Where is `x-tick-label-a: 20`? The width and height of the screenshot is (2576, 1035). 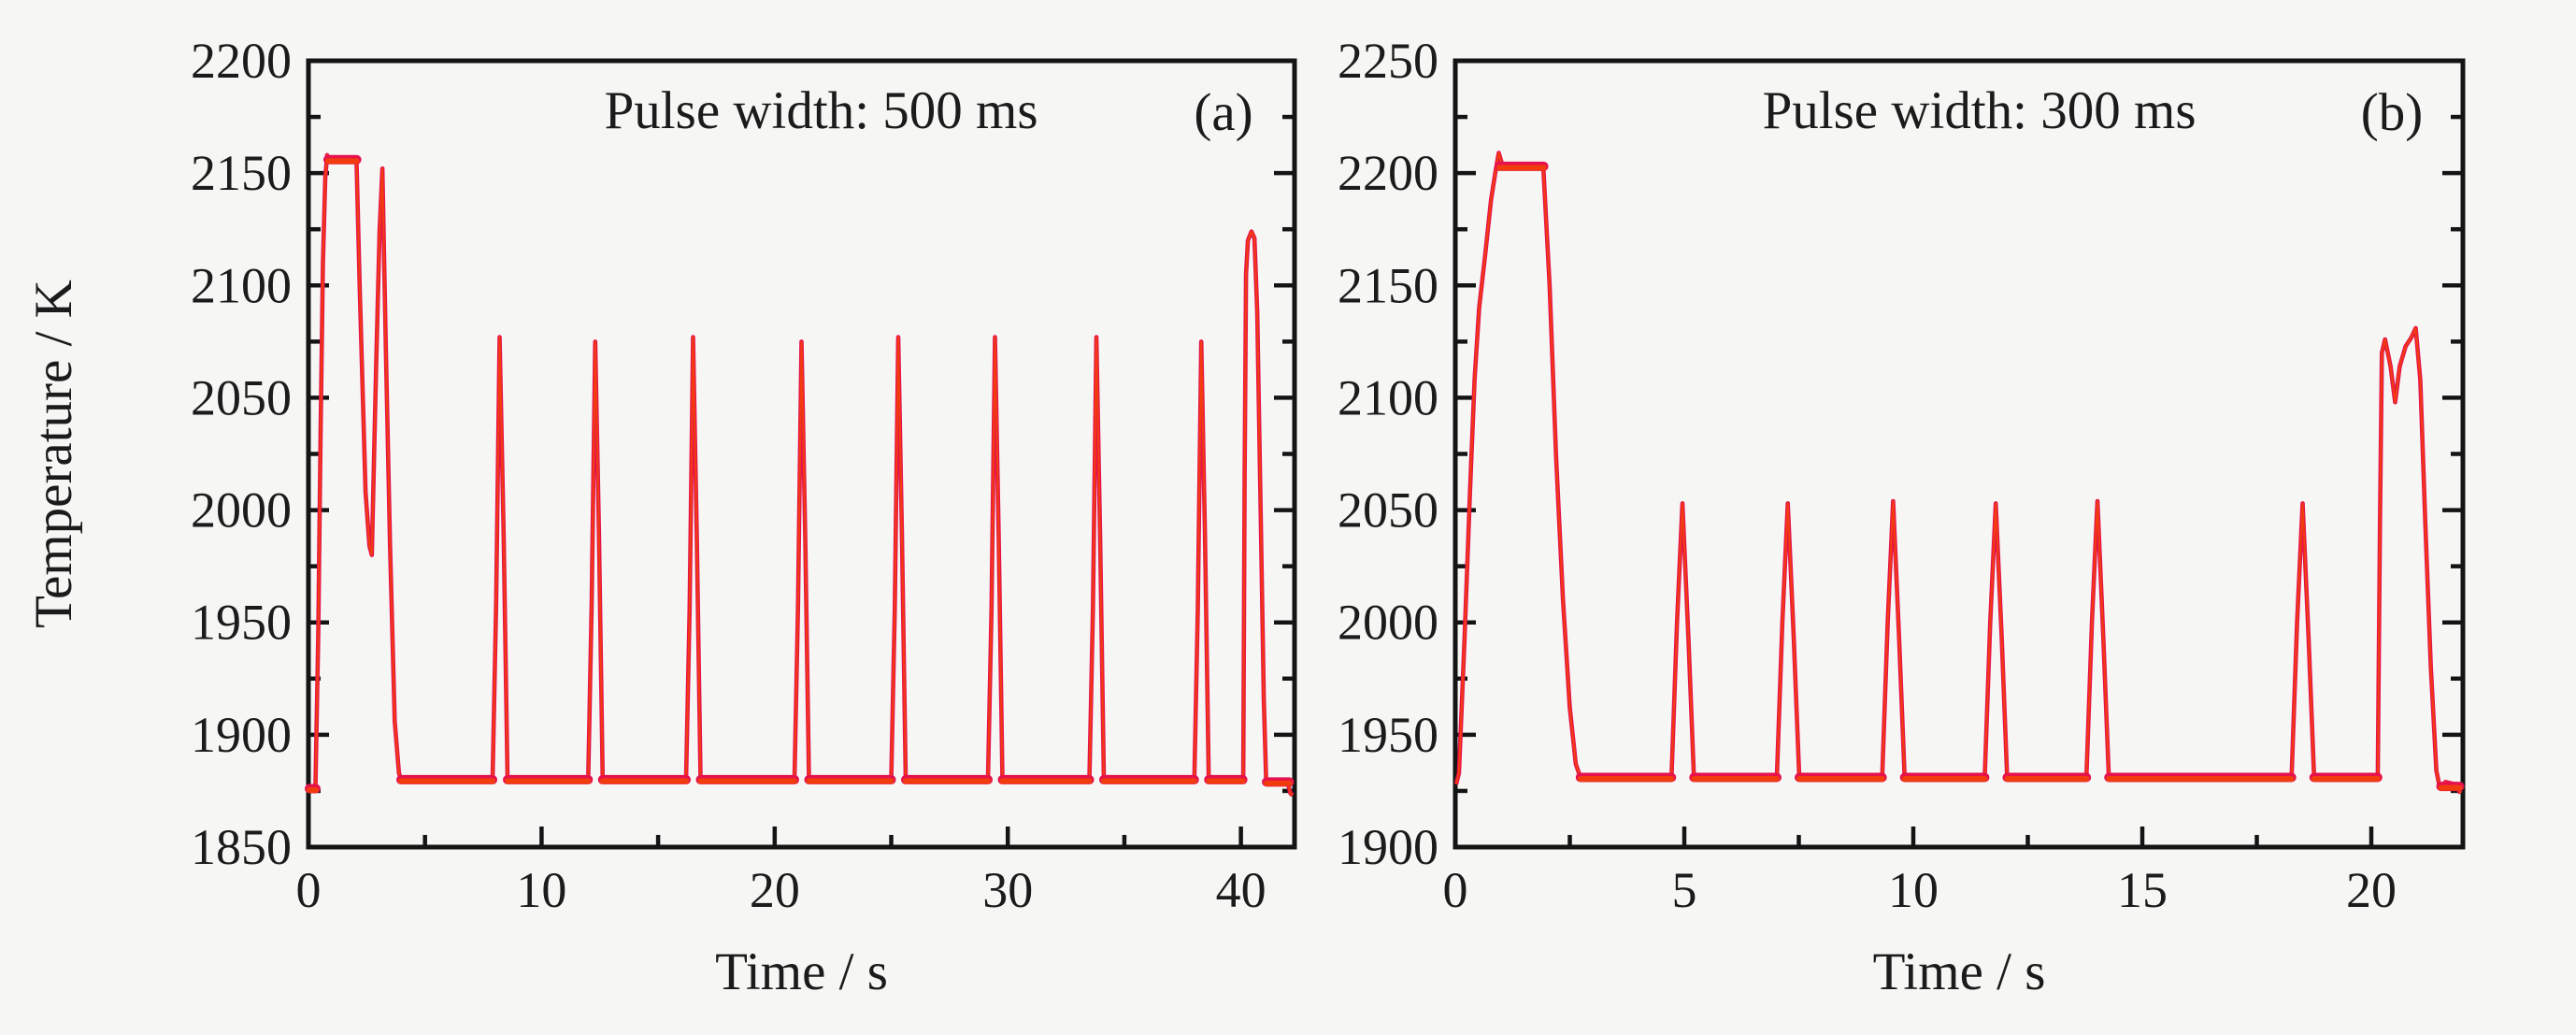 x-tick-label-a: 20 is located at coordinates (775, 890).